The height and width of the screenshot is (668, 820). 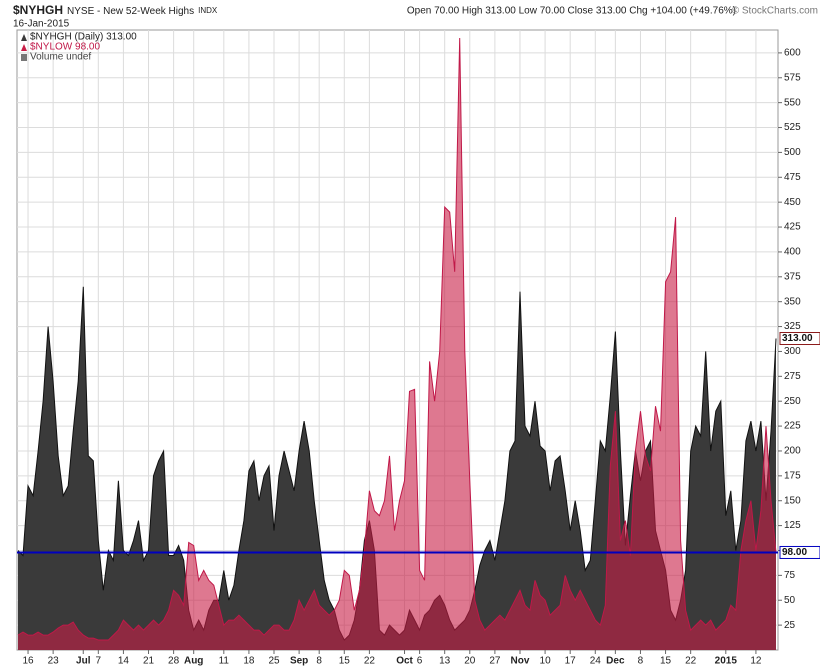 What do you see at coordinates (130, 11) in the screenshot?
I see `chart-subtitle: NYSE - New 52-Week Highs` at bounding box center [130, 11].